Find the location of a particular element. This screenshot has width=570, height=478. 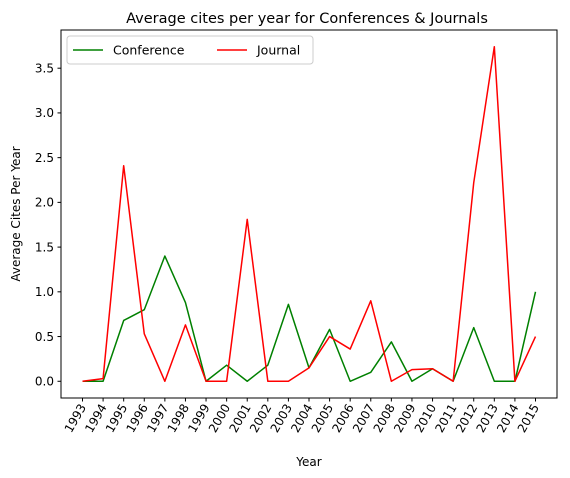

y-tick-label: 2.5 is located at coordinates (44, 158).